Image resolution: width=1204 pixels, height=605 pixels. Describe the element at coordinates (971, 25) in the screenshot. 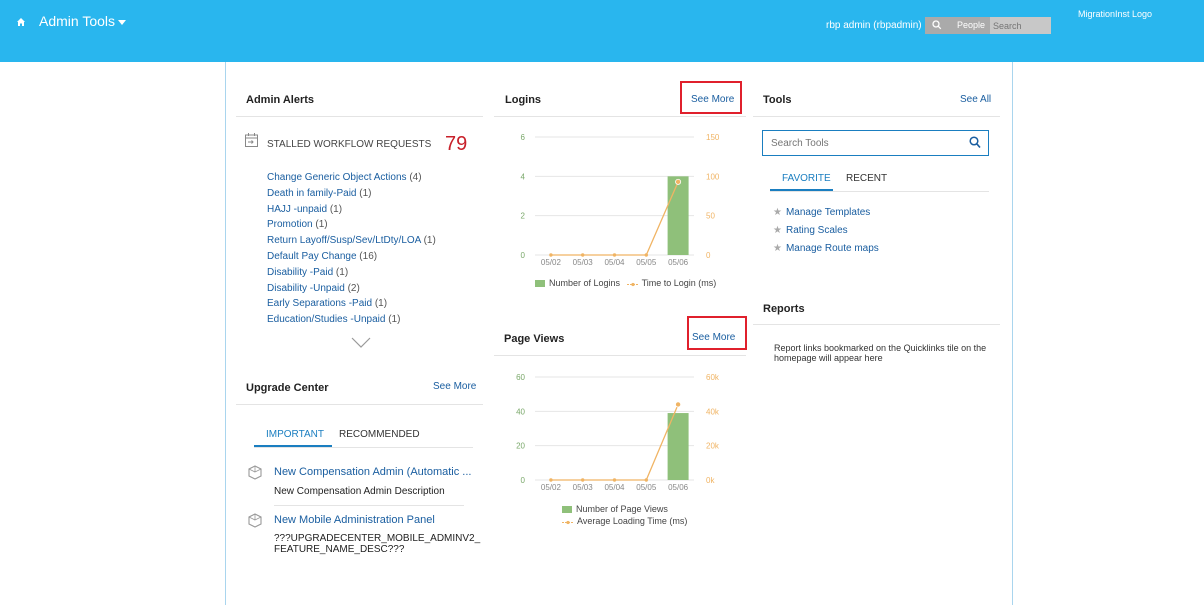

I see `search-scope: People` at that location.